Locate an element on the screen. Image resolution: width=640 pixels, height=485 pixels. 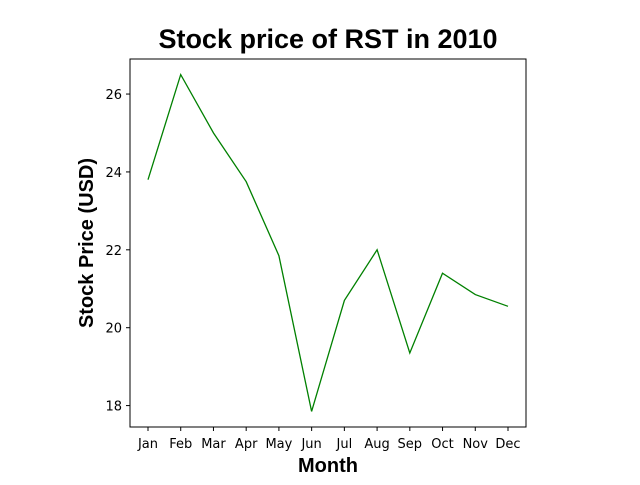
x-tick-label: Nov is located at coordinates (476, 444).